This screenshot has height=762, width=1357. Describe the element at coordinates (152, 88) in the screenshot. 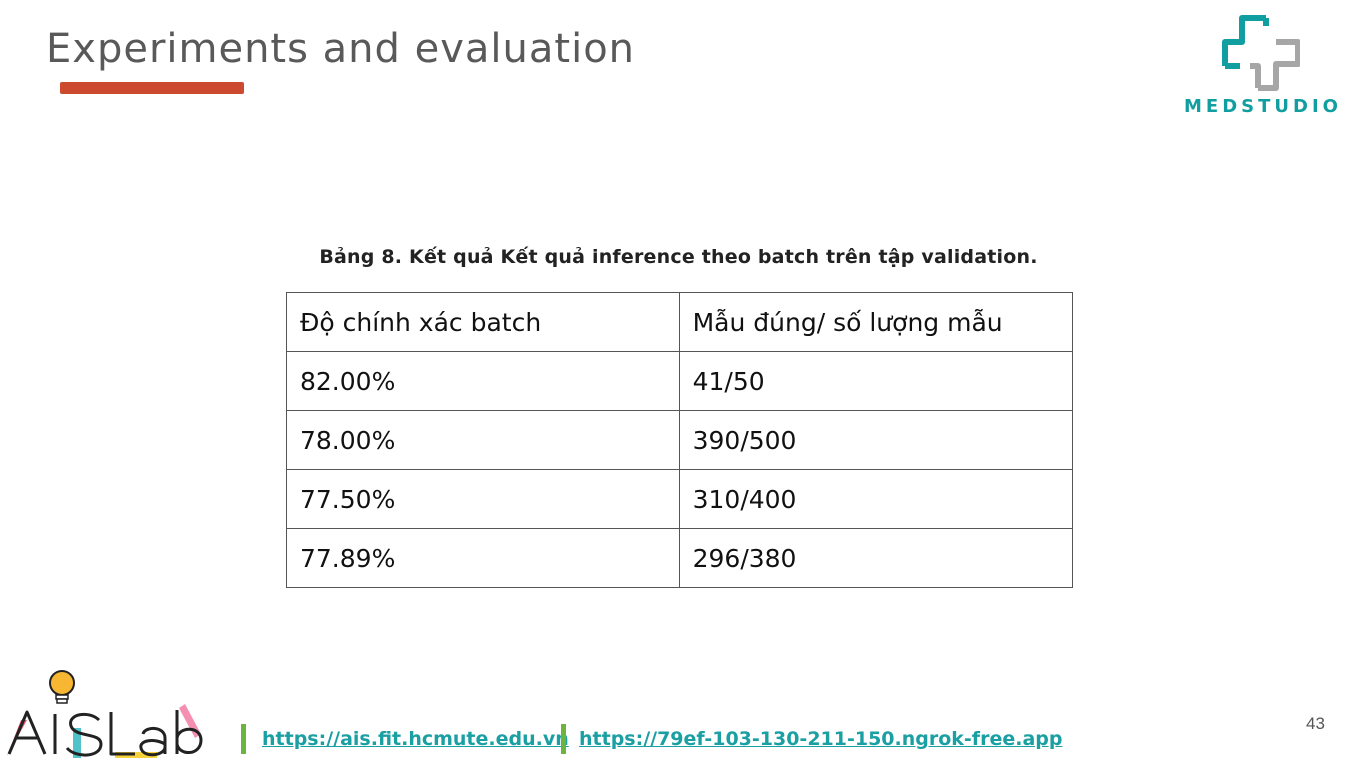

I see `title-underline` at that location.